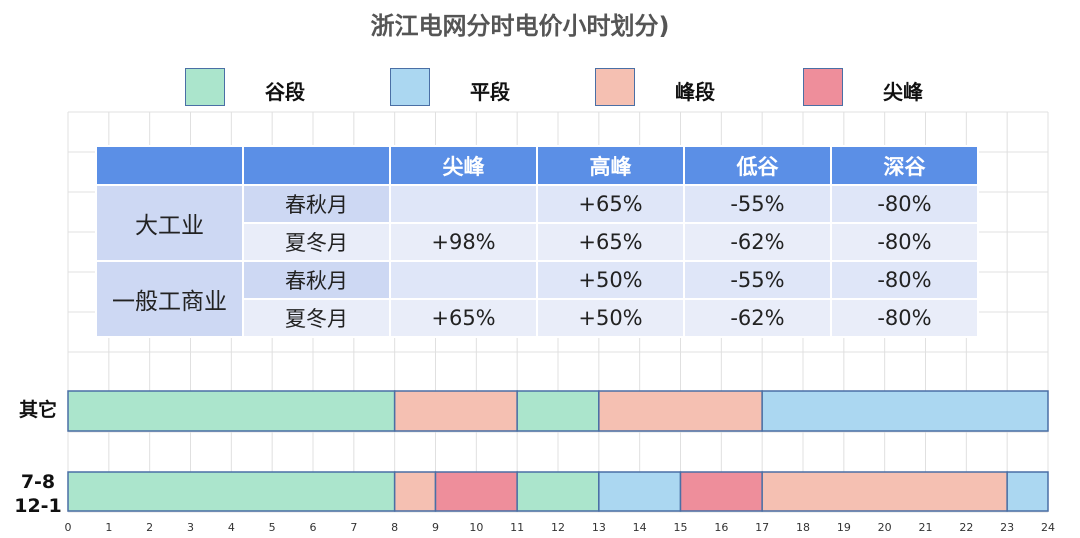 The width and height of the screenshot is (1080, 538). What do you see at coordinates (681, 527) in the screenshot?
I see `x-tick-label: 15` at bounding box center [681, 527].